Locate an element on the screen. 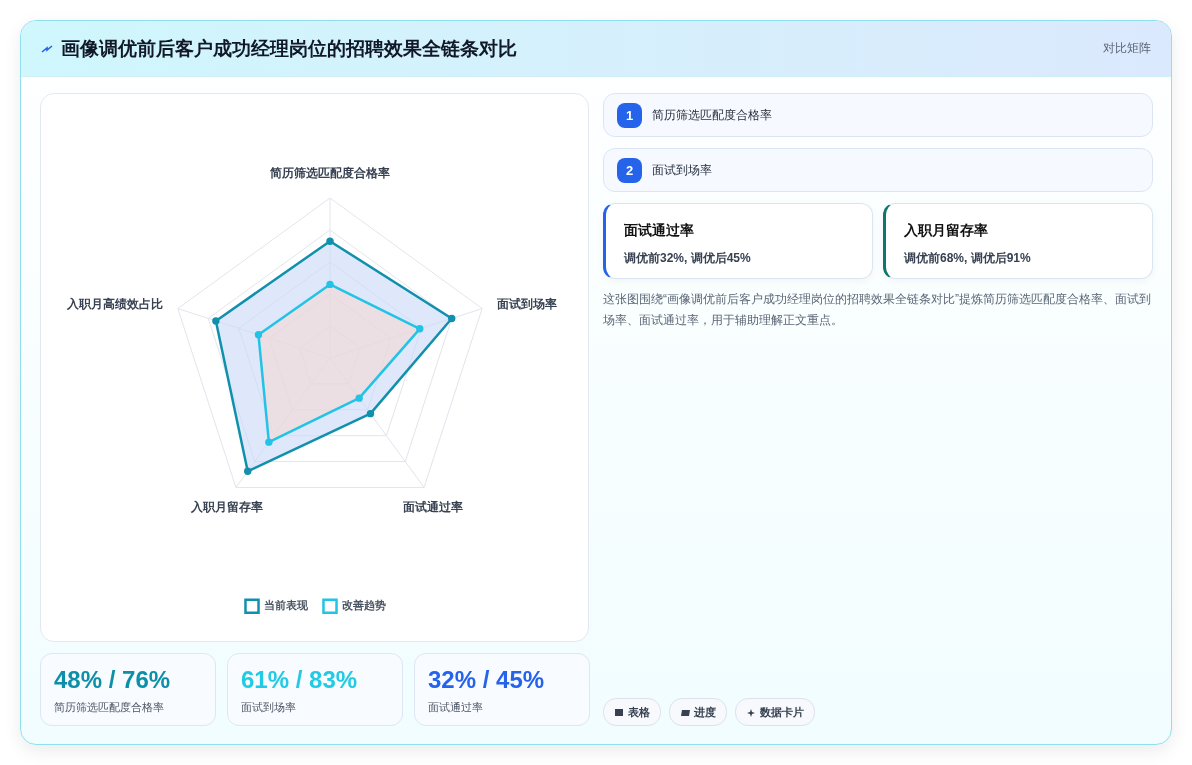 This screenshot has height=765, width=1192. spoke-label: 面试到场率 is located at coordinates (527, 303).